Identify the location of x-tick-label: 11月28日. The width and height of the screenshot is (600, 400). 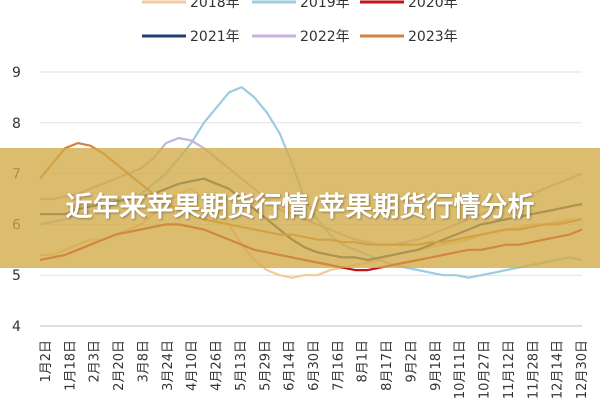
(533, 369).